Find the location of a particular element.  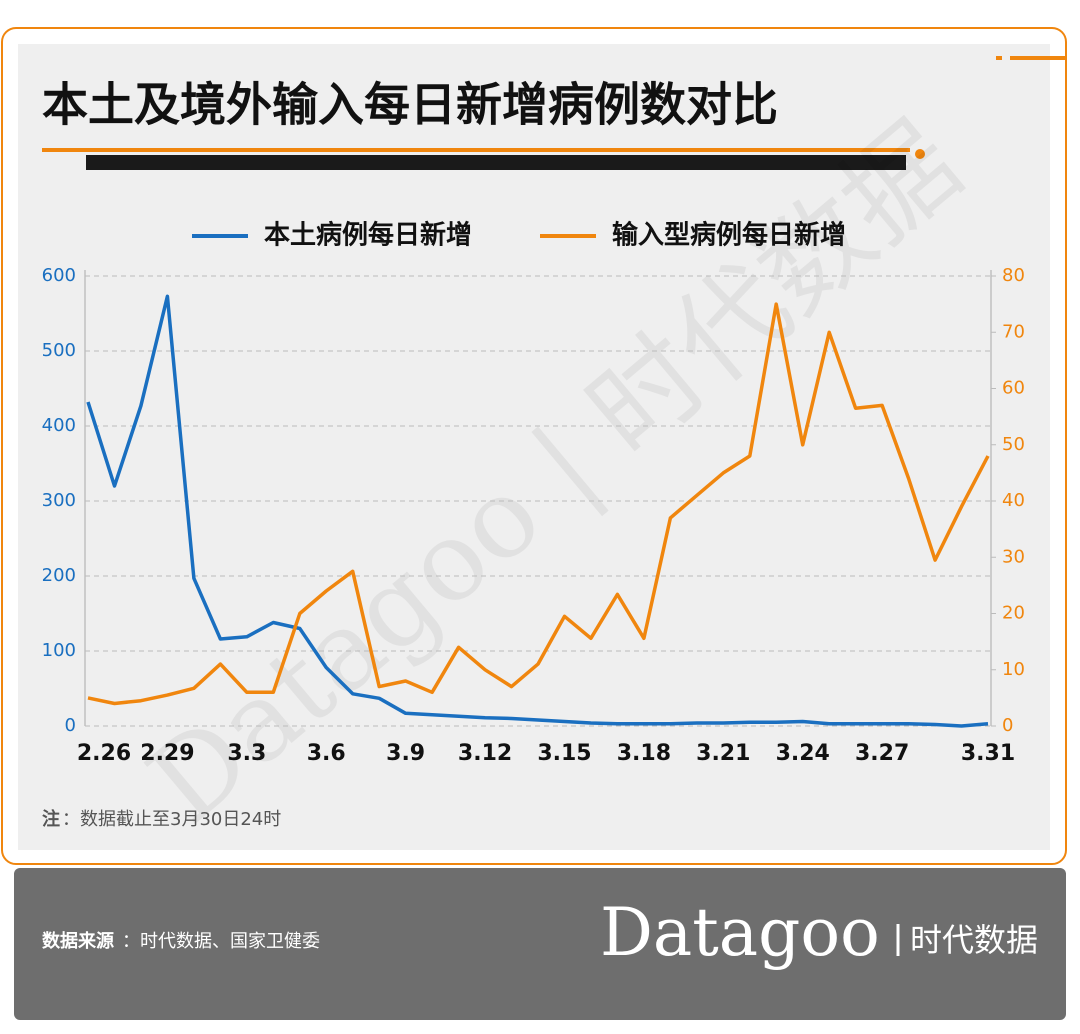

source: ：时代数据、国家卫健委 is located at coordinates (221, 941).